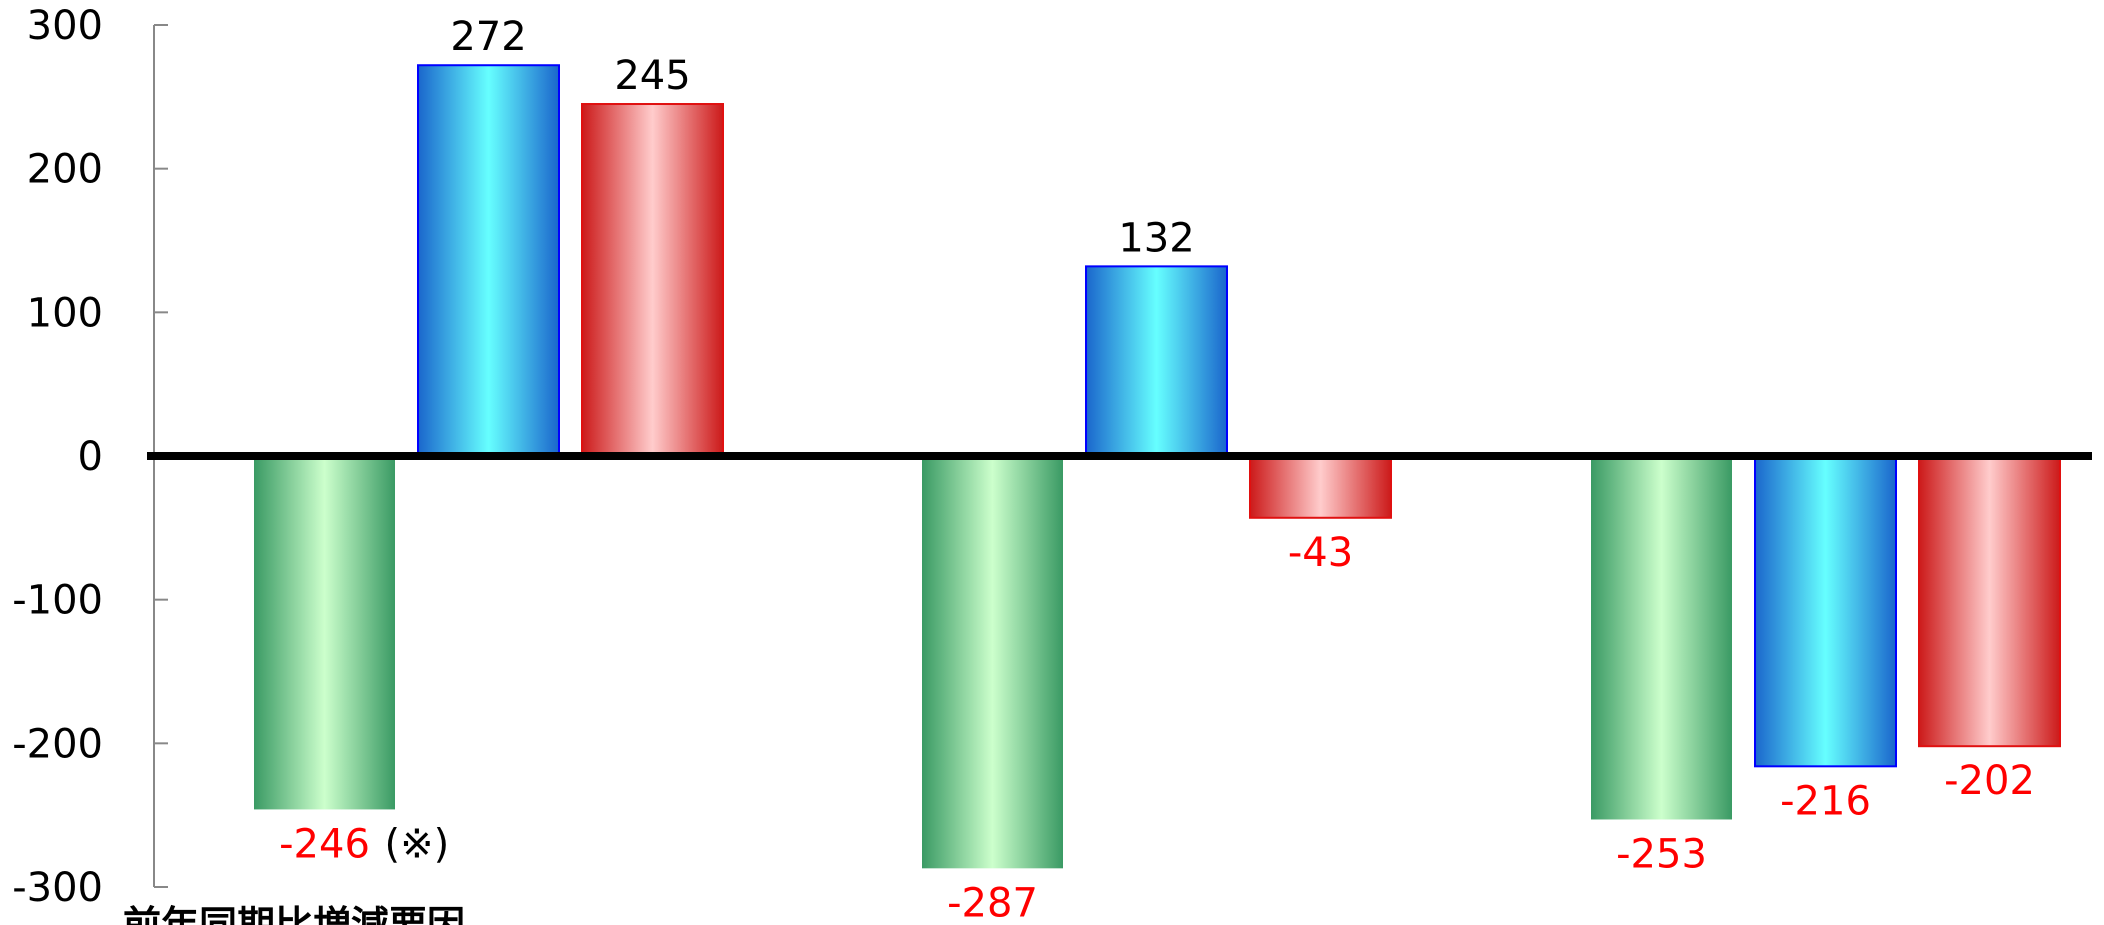 The height and width of the screenshot is (925, 2104). What do you see at coordinates (992, 902) in the screenshot?
I see `data-label: -287` at bounding box center [992, 902].